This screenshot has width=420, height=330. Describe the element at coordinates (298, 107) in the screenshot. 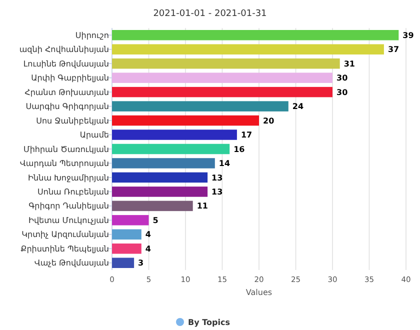

I see `data-label: 24` at that location.